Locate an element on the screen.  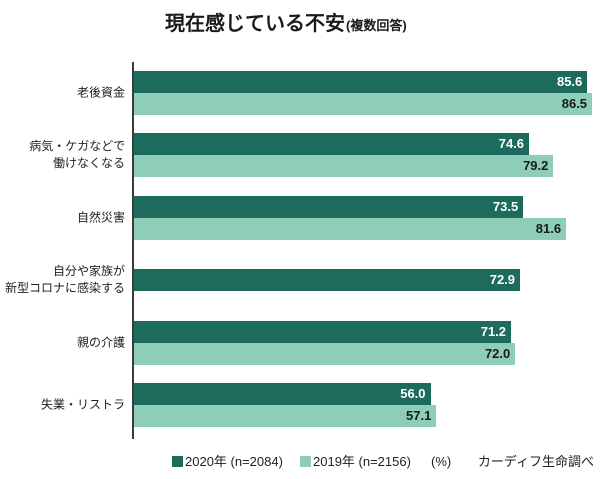
bar-series-1-category-2: 74.6 is located at coordinates (332, 144).